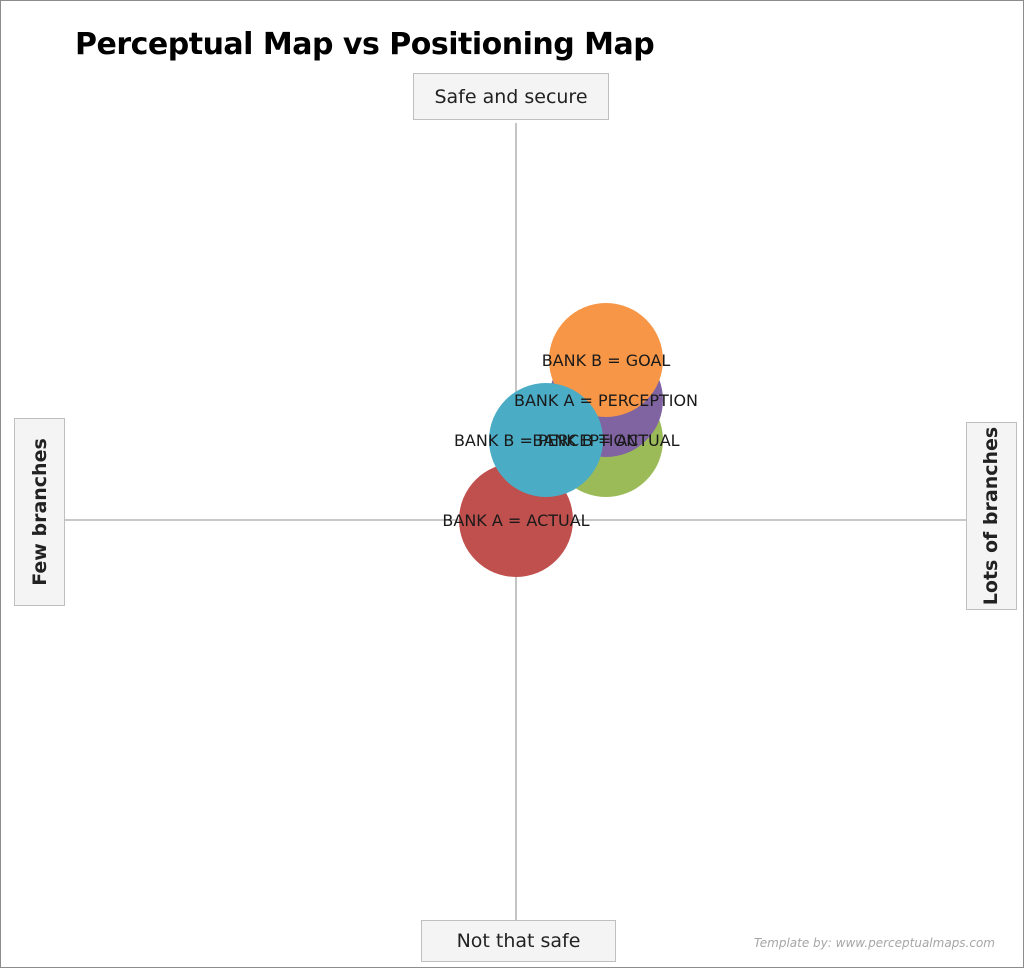  I want to click on chart-title: Perceptual Map vs Positioning Map, so click(365, 44).